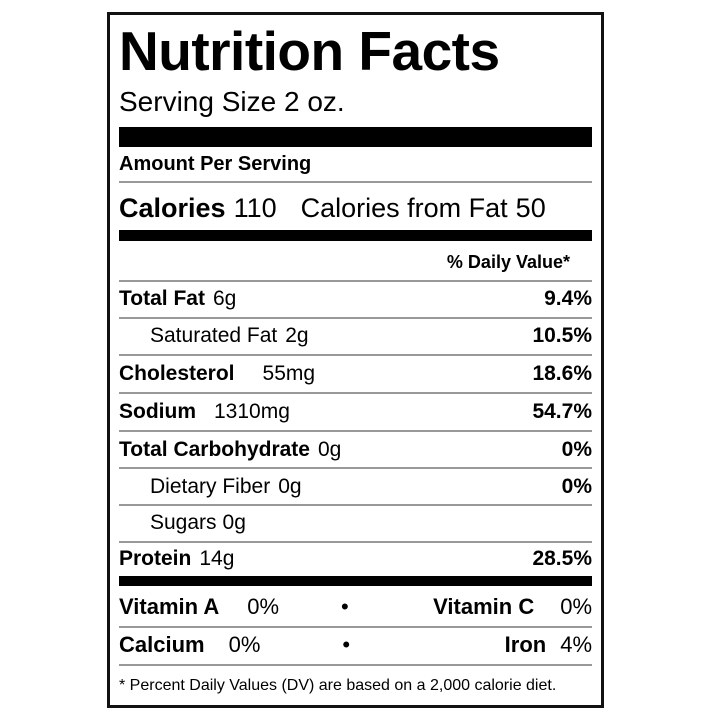 This screenshot has height=720, width=720. I want to click on nutrient-label: Total Fat, so click(162, 298).